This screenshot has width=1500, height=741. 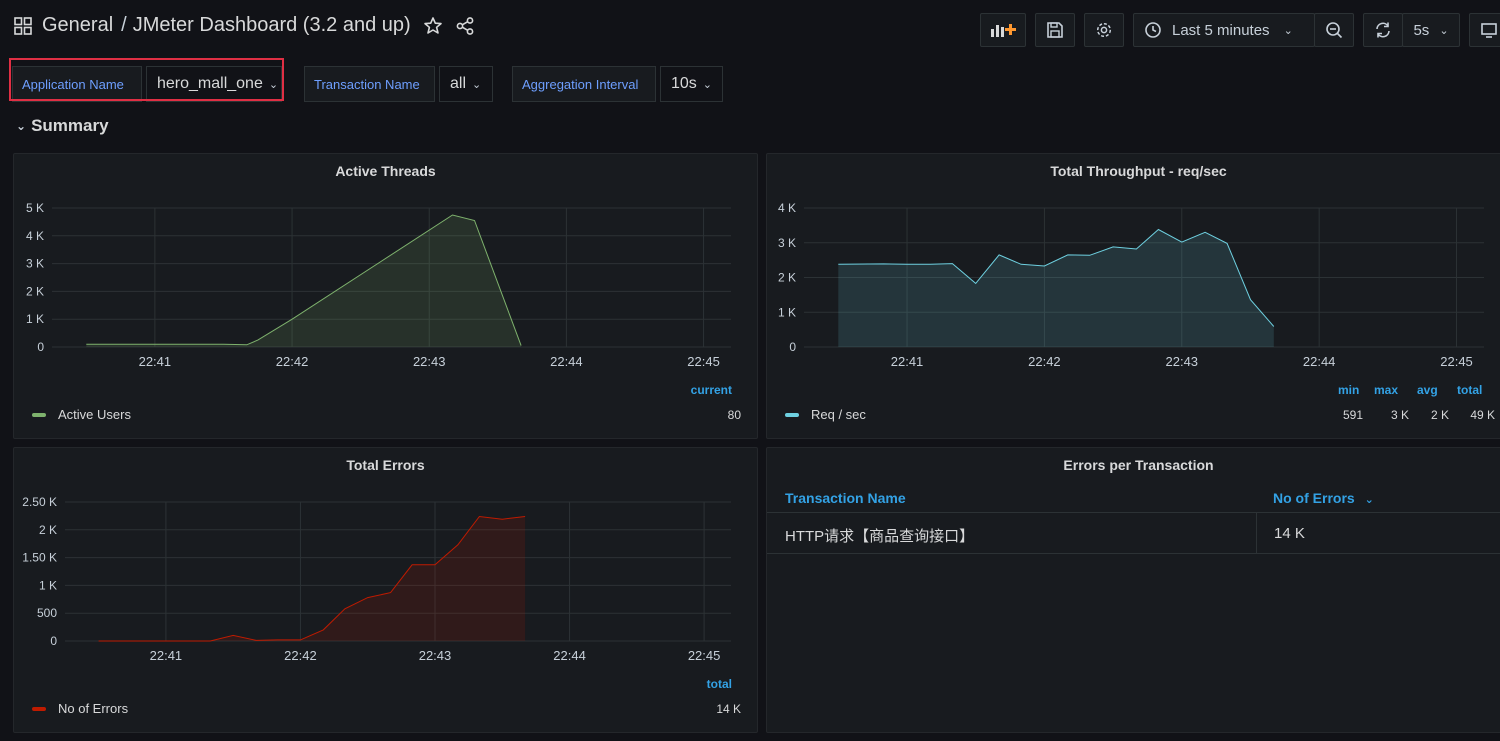 What do you see at coordinates (728, 709) in the screenshot?
I see `legend-value-total: 14 K` at bounding box center [728, 709].